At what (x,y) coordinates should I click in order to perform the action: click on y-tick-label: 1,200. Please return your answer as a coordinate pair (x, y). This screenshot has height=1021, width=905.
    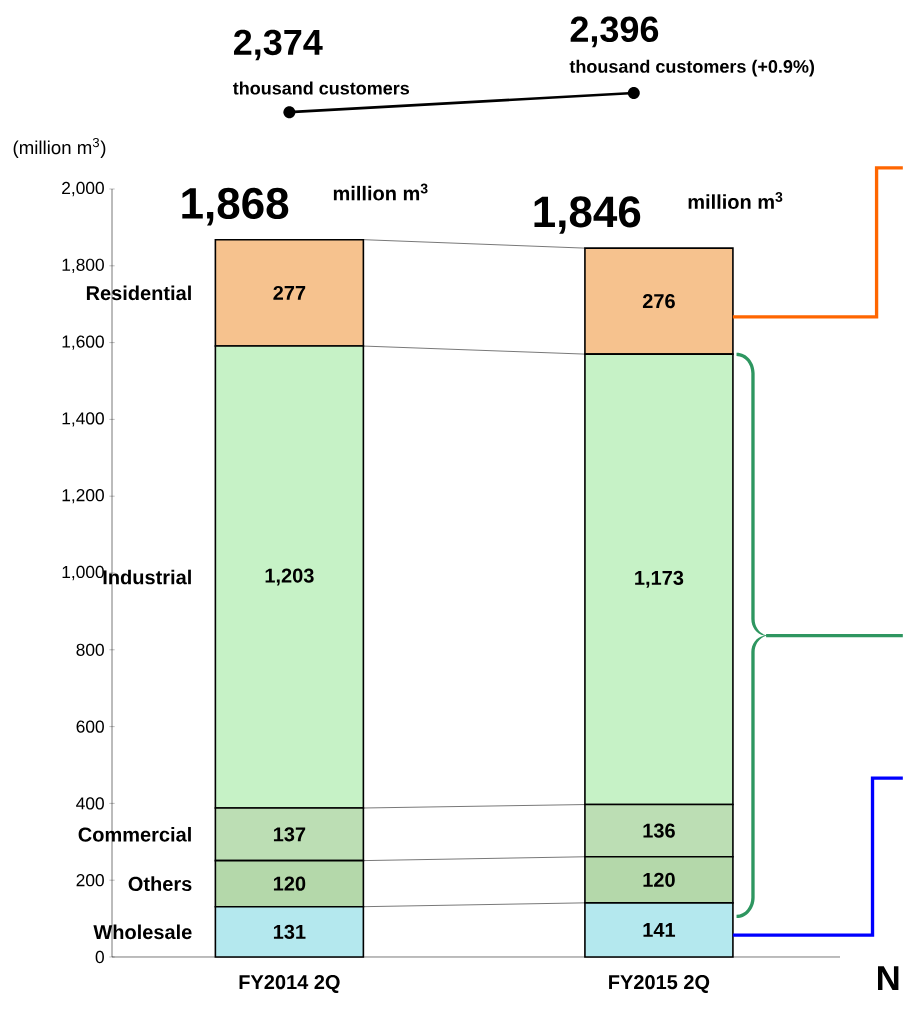
    Looking at the image, I should click on (83, 496).